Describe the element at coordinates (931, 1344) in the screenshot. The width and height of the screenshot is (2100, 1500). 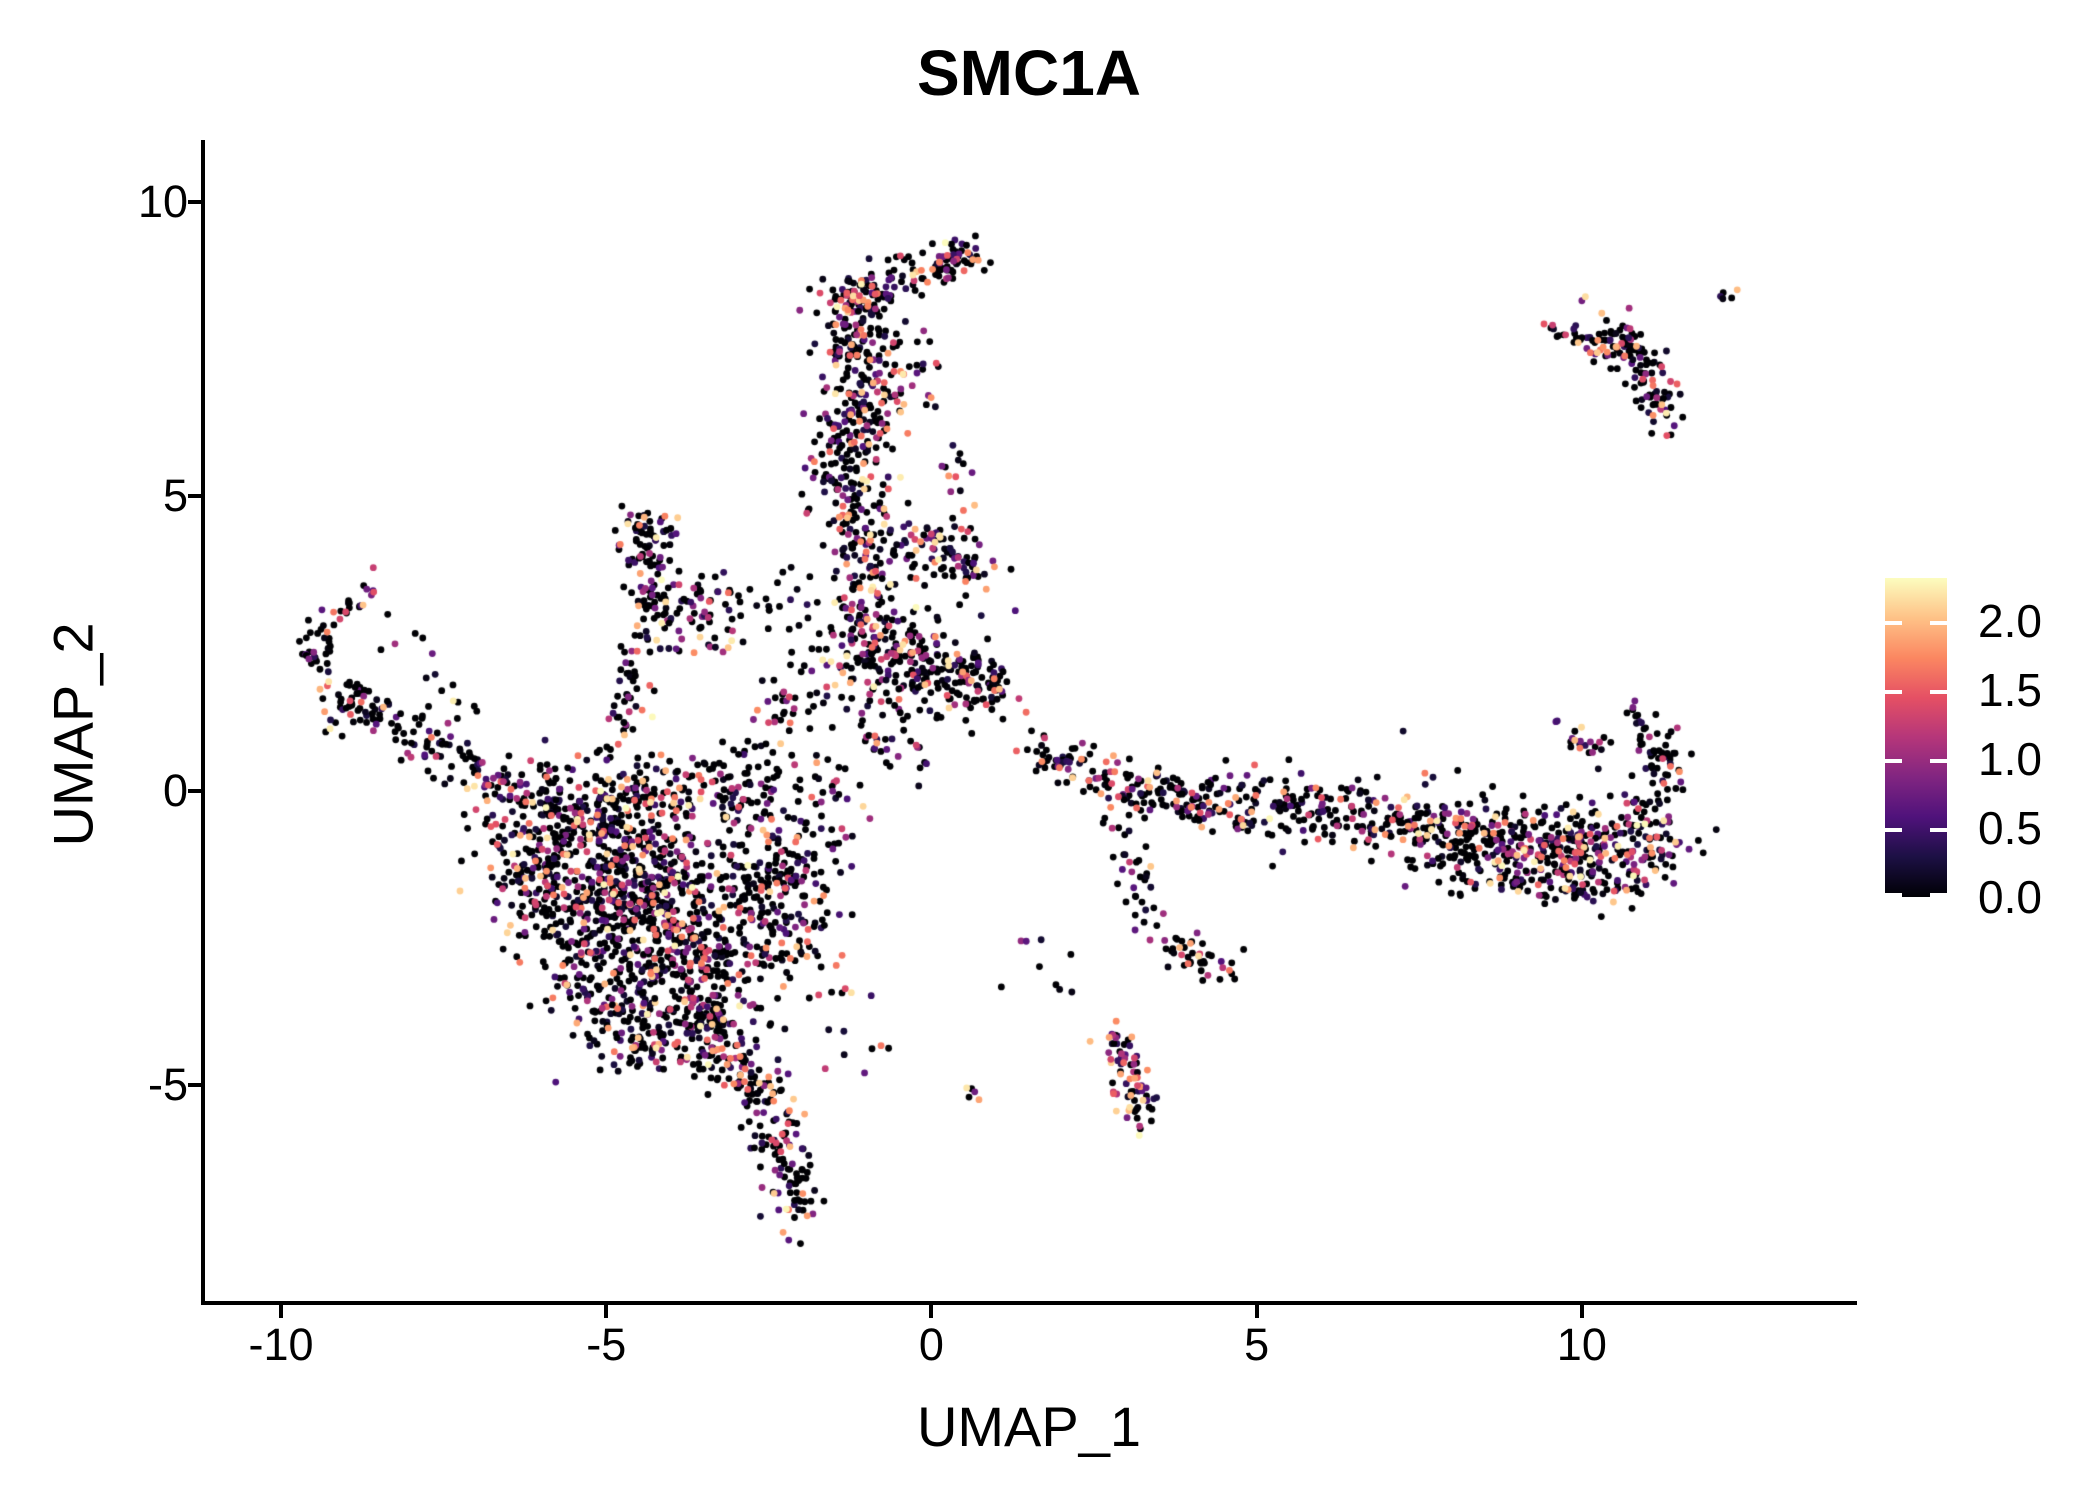
I see `x-tick-label: 0` at that location.